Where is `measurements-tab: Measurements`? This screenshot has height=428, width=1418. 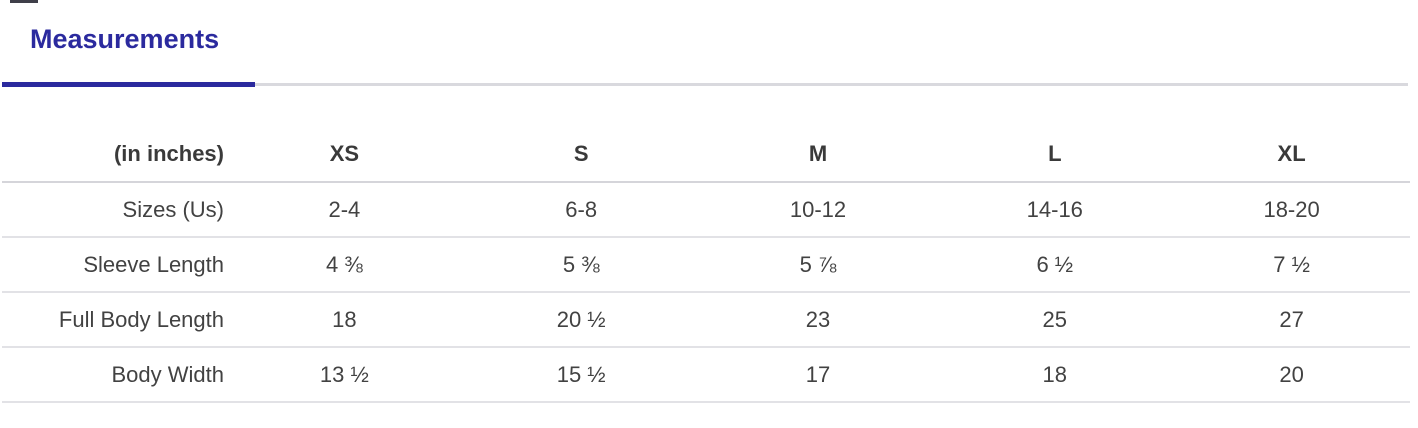 measurements-tab: Measurements is located at coordinates (125, 39).